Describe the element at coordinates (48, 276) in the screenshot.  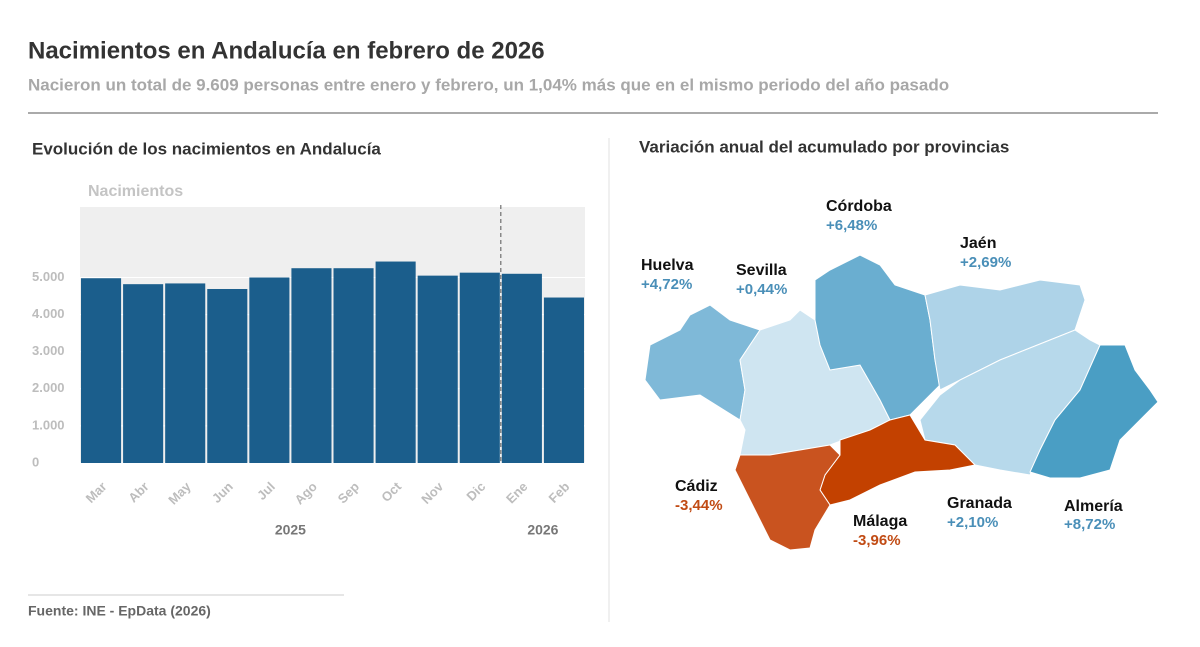
I see `y-tick-label: 5.000` at that location.